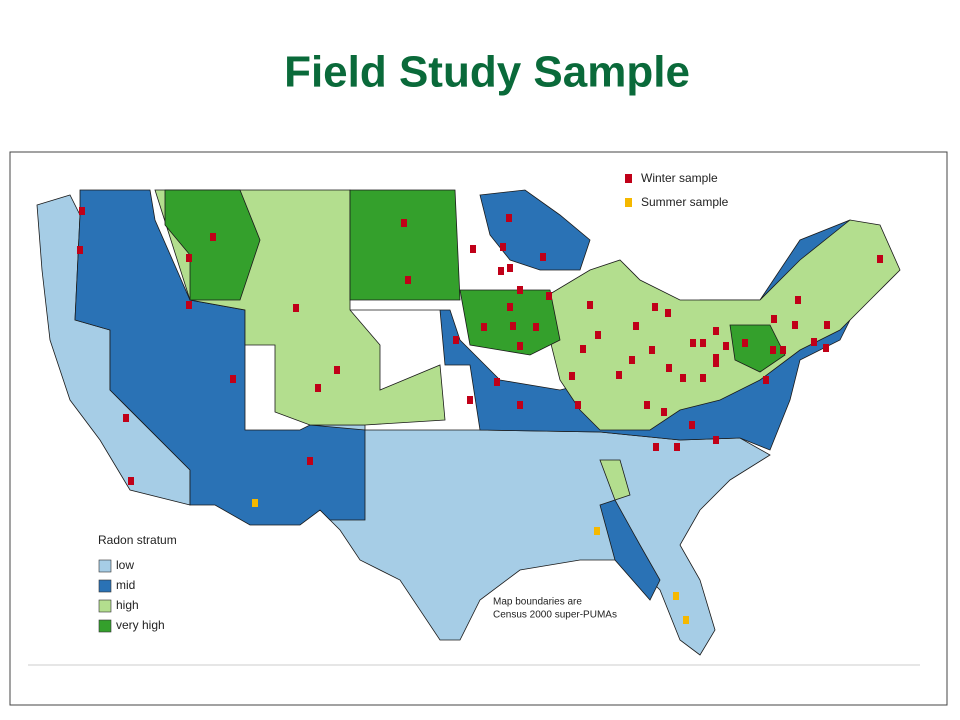 This screenshot has height=720, width=960. What do you see at coordinates (125, 585) in the screenshot?
I see `legend-label: mid` at bounding box center [125, 585].